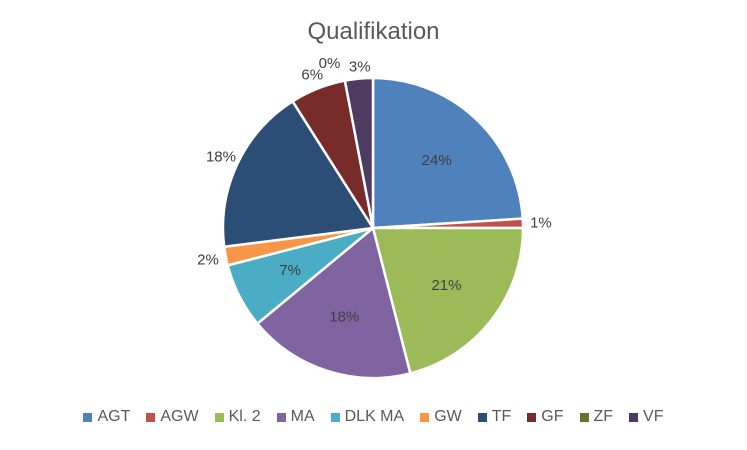 Image resolution: width=747 pixels, height=450 pixels. Describe the element at coordinates (425, 417) in the screenshot. I see `legend-swatch-gw` at that location.